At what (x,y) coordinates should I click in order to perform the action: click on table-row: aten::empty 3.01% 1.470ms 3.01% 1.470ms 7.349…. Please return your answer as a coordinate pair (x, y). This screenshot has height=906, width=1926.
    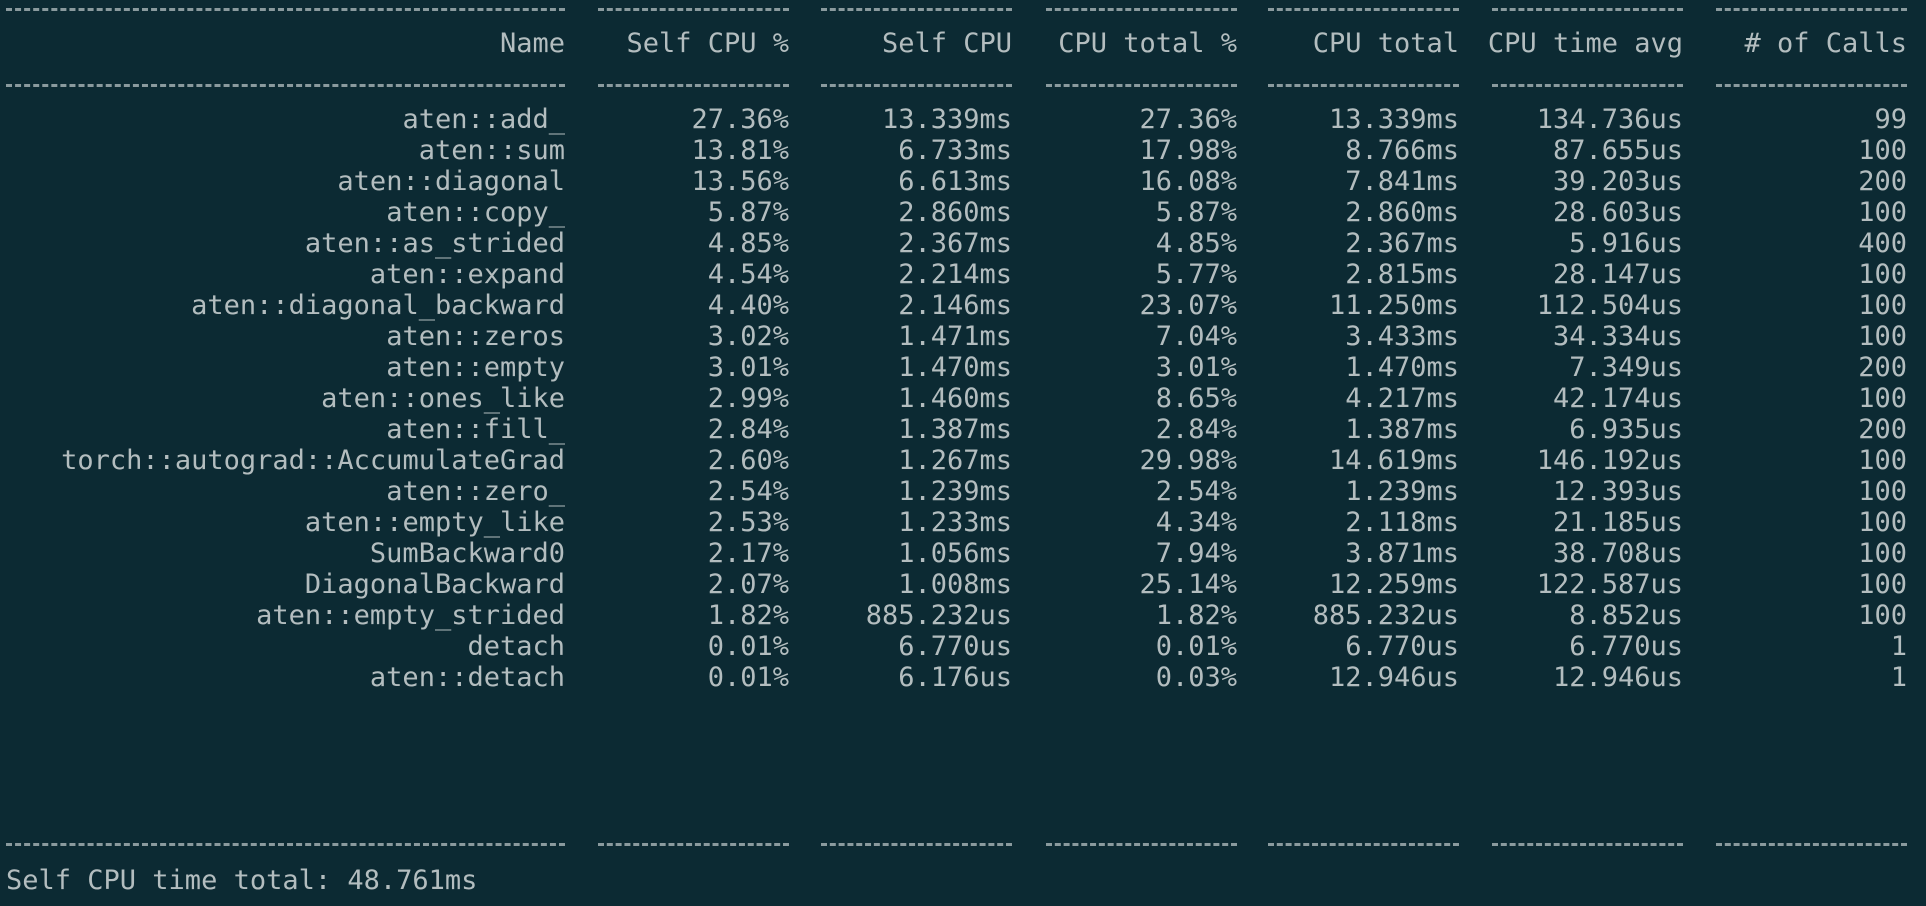
    Looking at the image, I should click on (963, 368).